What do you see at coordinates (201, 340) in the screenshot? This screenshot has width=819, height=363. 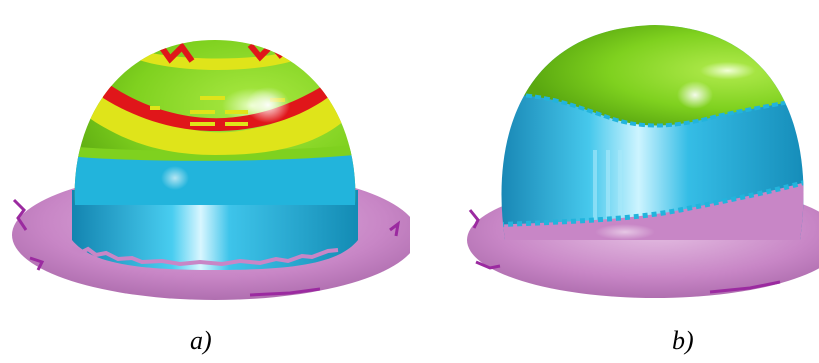 I see `caption-a: a)` at bounding box center [201, 340].